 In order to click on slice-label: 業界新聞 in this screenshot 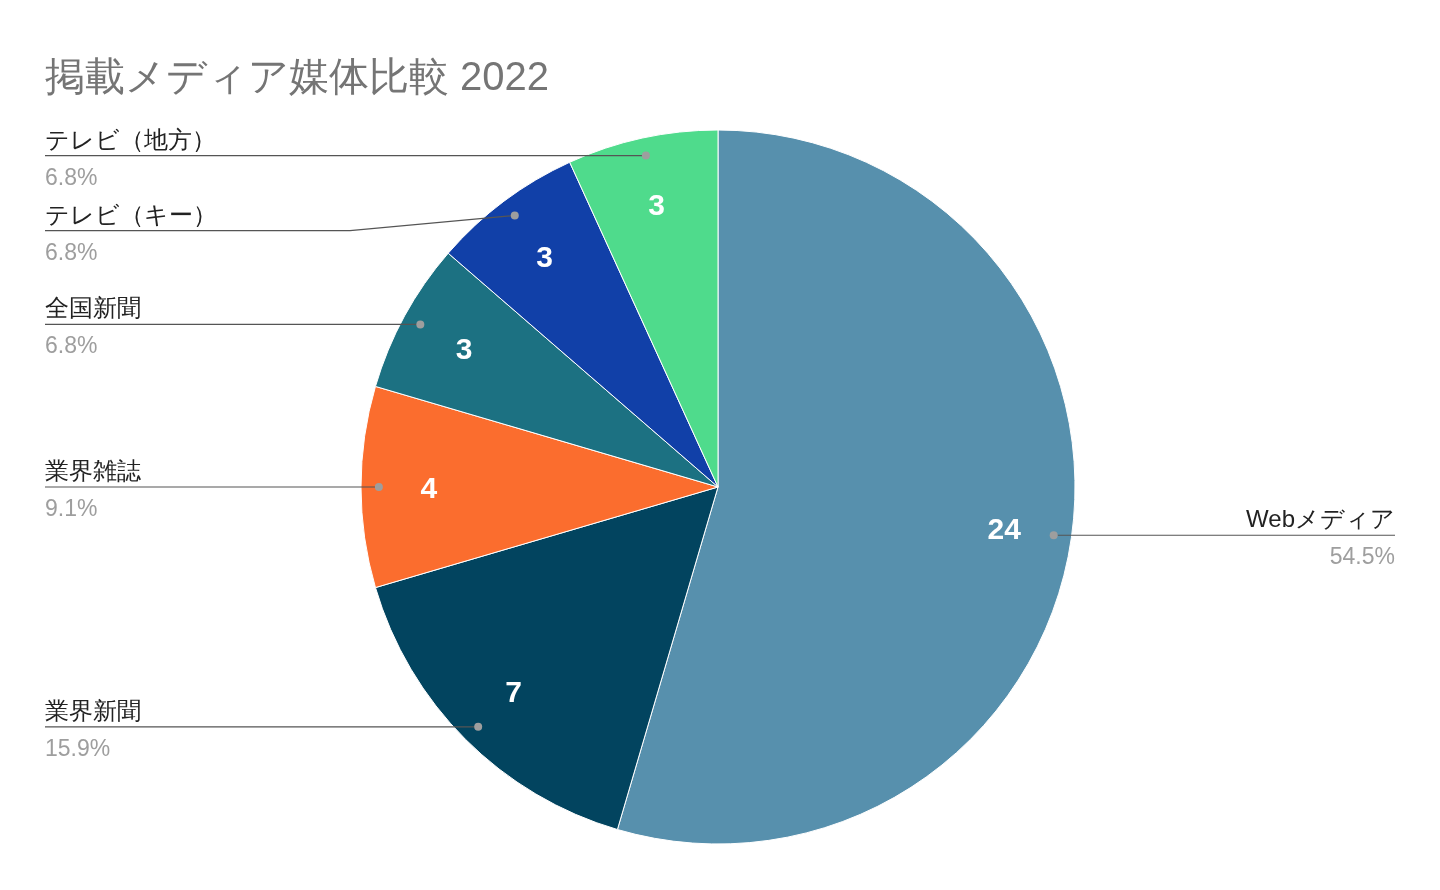, I will do `click(93, 710)`.